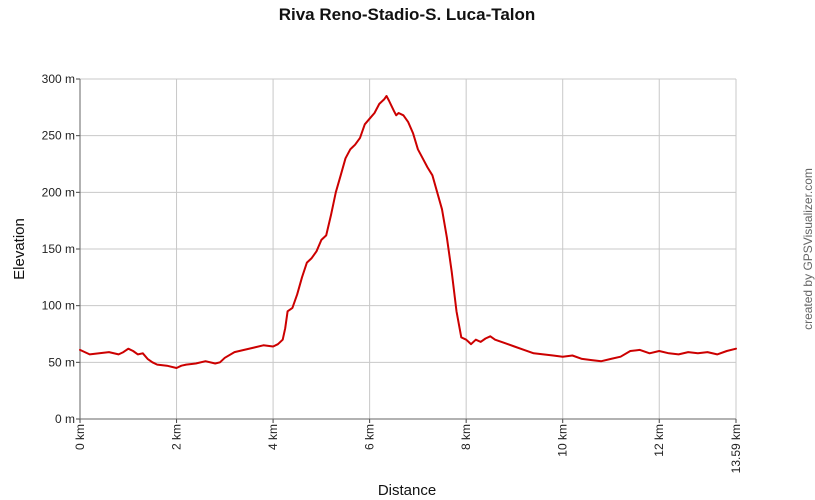 The image size is (815, 500). Describe the element at coordinates (466, 437) in the screenshot. I see `x-tick-label: 8 km` at that location.